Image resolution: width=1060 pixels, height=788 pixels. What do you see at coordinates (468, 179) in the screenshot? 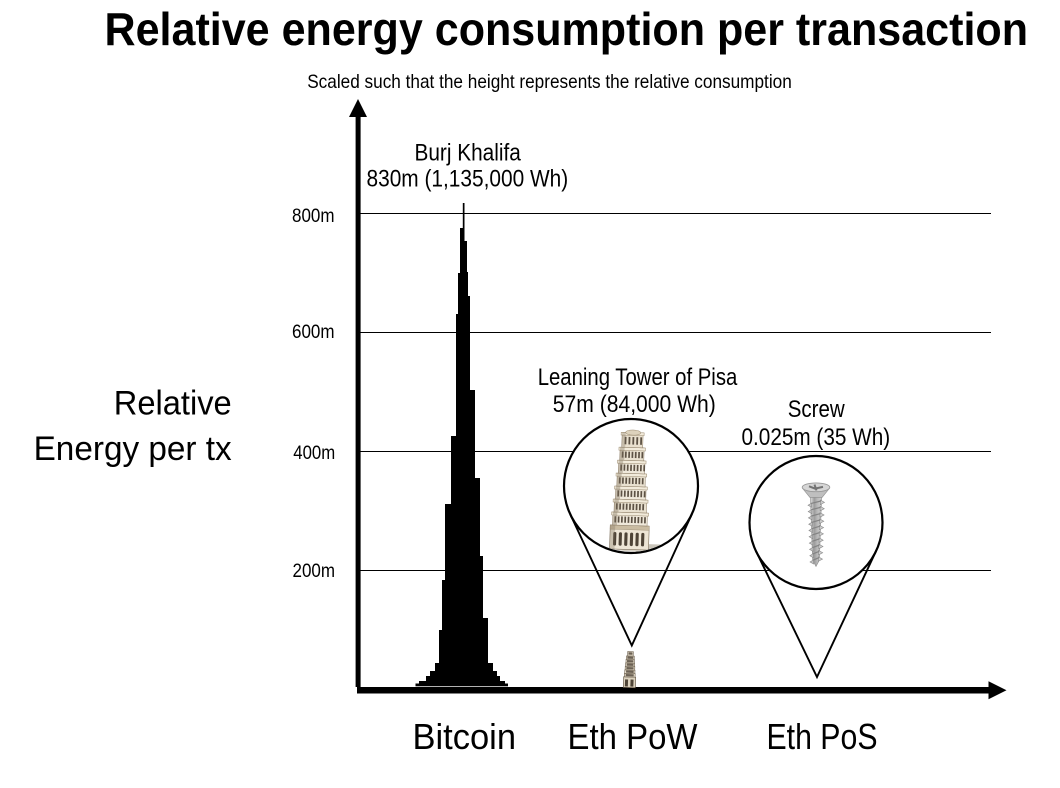
I see `svg-text: 830m (1,135,000 Wh)` at bounding box center [468, 179].